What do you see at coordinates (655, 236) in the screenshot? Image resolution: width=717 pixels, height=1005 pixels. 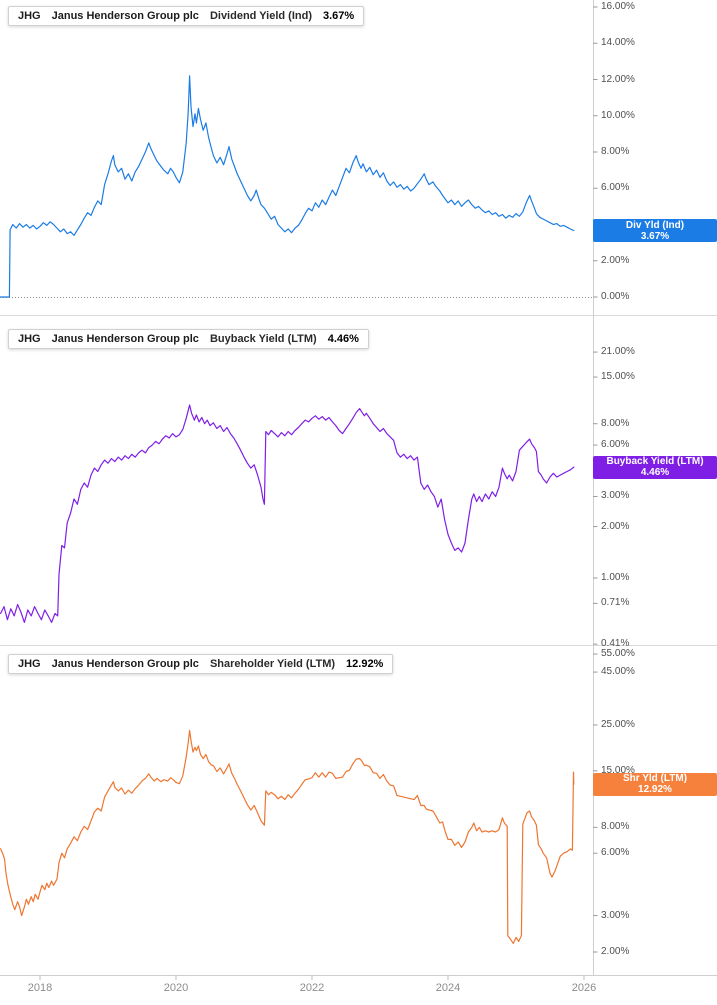 I see `badge-value: 3.67%` at bounding box center [655, 236].